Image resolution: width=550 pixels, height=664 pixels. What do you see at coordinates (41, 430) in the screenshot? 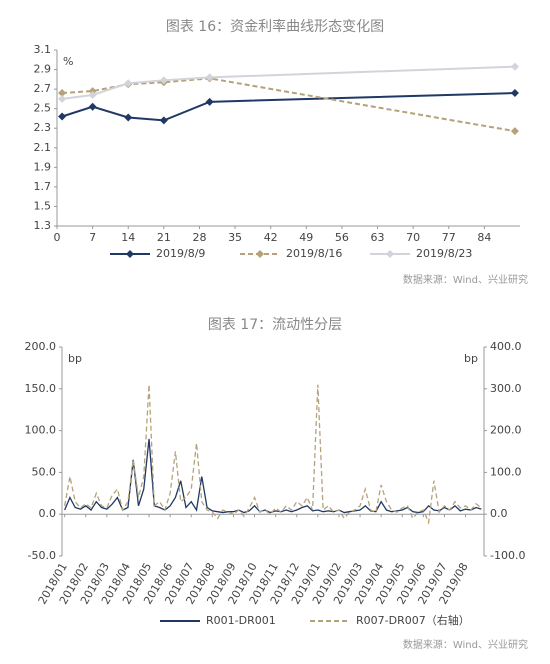
I see `y-tick-label: 100.0` at bounding box center [41, 430].